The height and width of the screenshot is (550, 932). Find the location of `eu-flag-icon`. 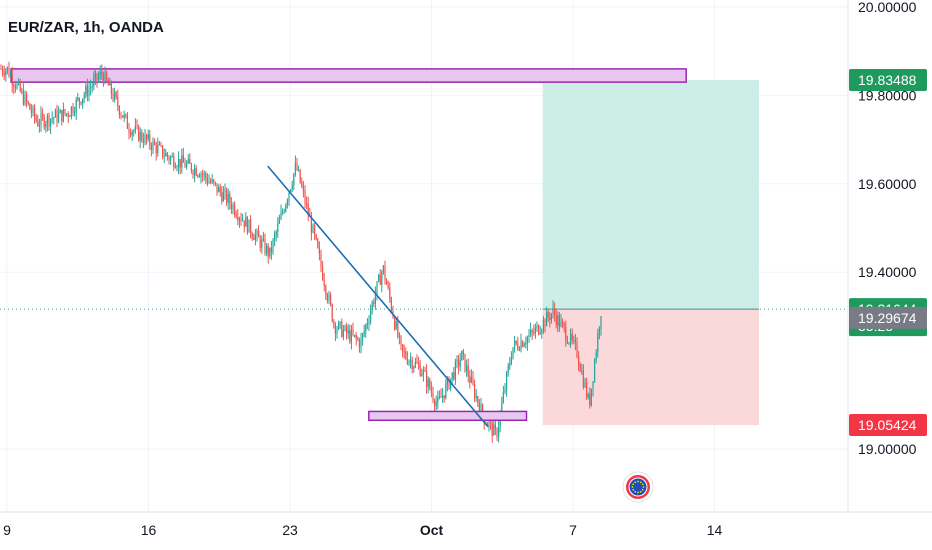

eu-flag-icon is located at coordinates (638, 487).